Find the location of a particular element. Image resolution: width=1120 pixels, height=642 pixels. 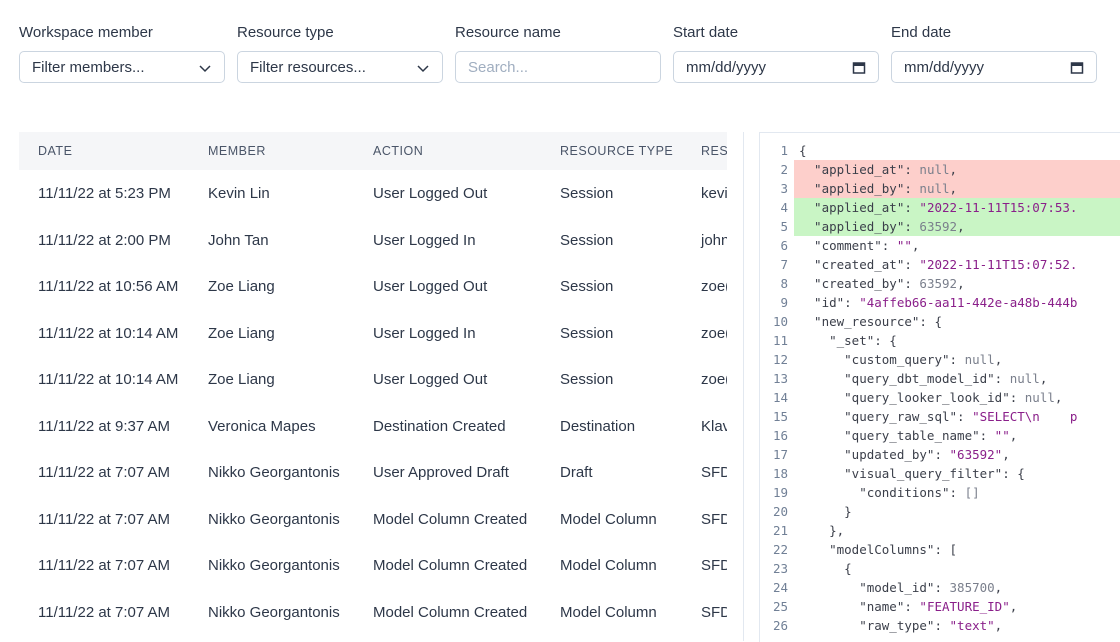

code-token: "id": is located at coordinates (829, 302).